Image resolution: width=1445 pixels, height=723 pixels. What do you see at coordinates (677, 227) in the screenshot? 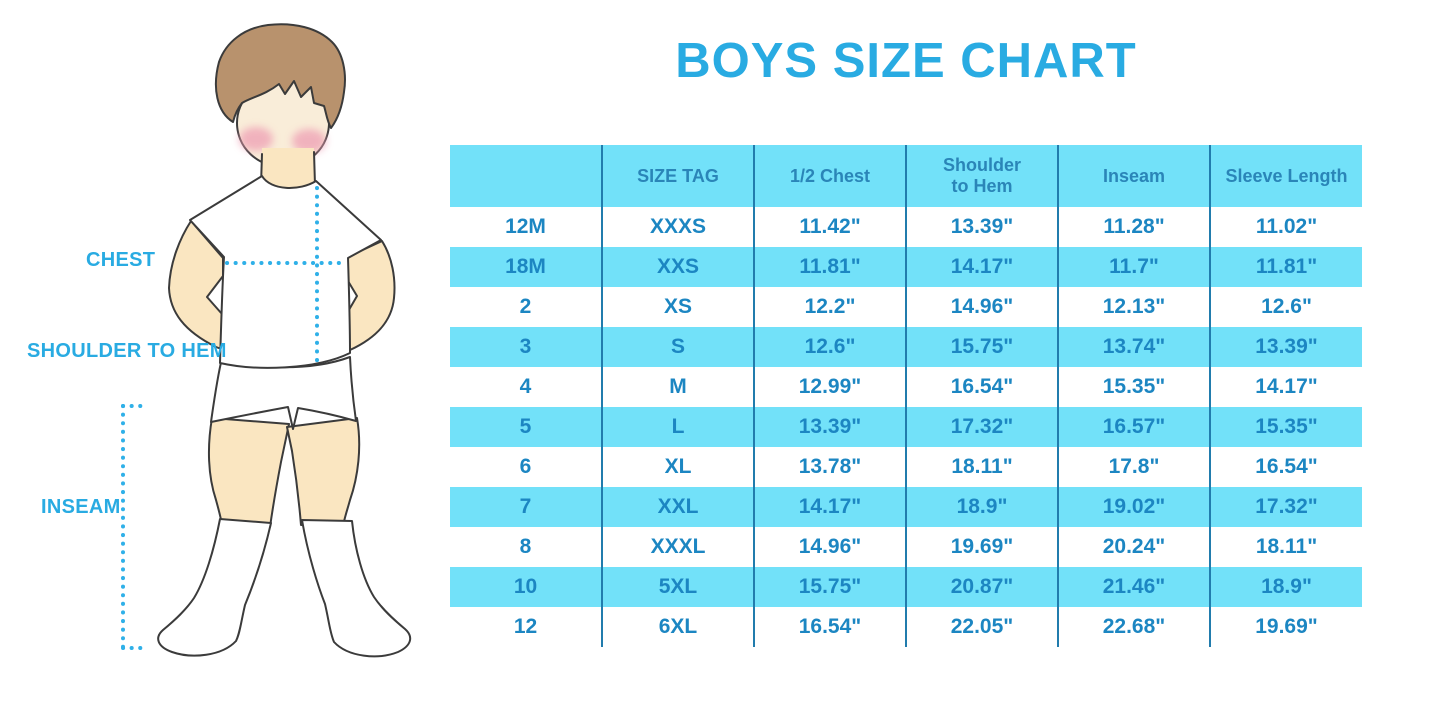
I see `measurement-cell: XXXS` at bounding box center [677, 227].